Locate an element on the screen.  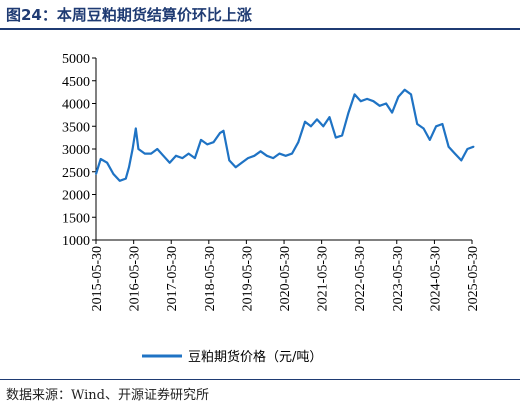
x-tick-label: 2020-05-30 is located at coordinates (285, 278).